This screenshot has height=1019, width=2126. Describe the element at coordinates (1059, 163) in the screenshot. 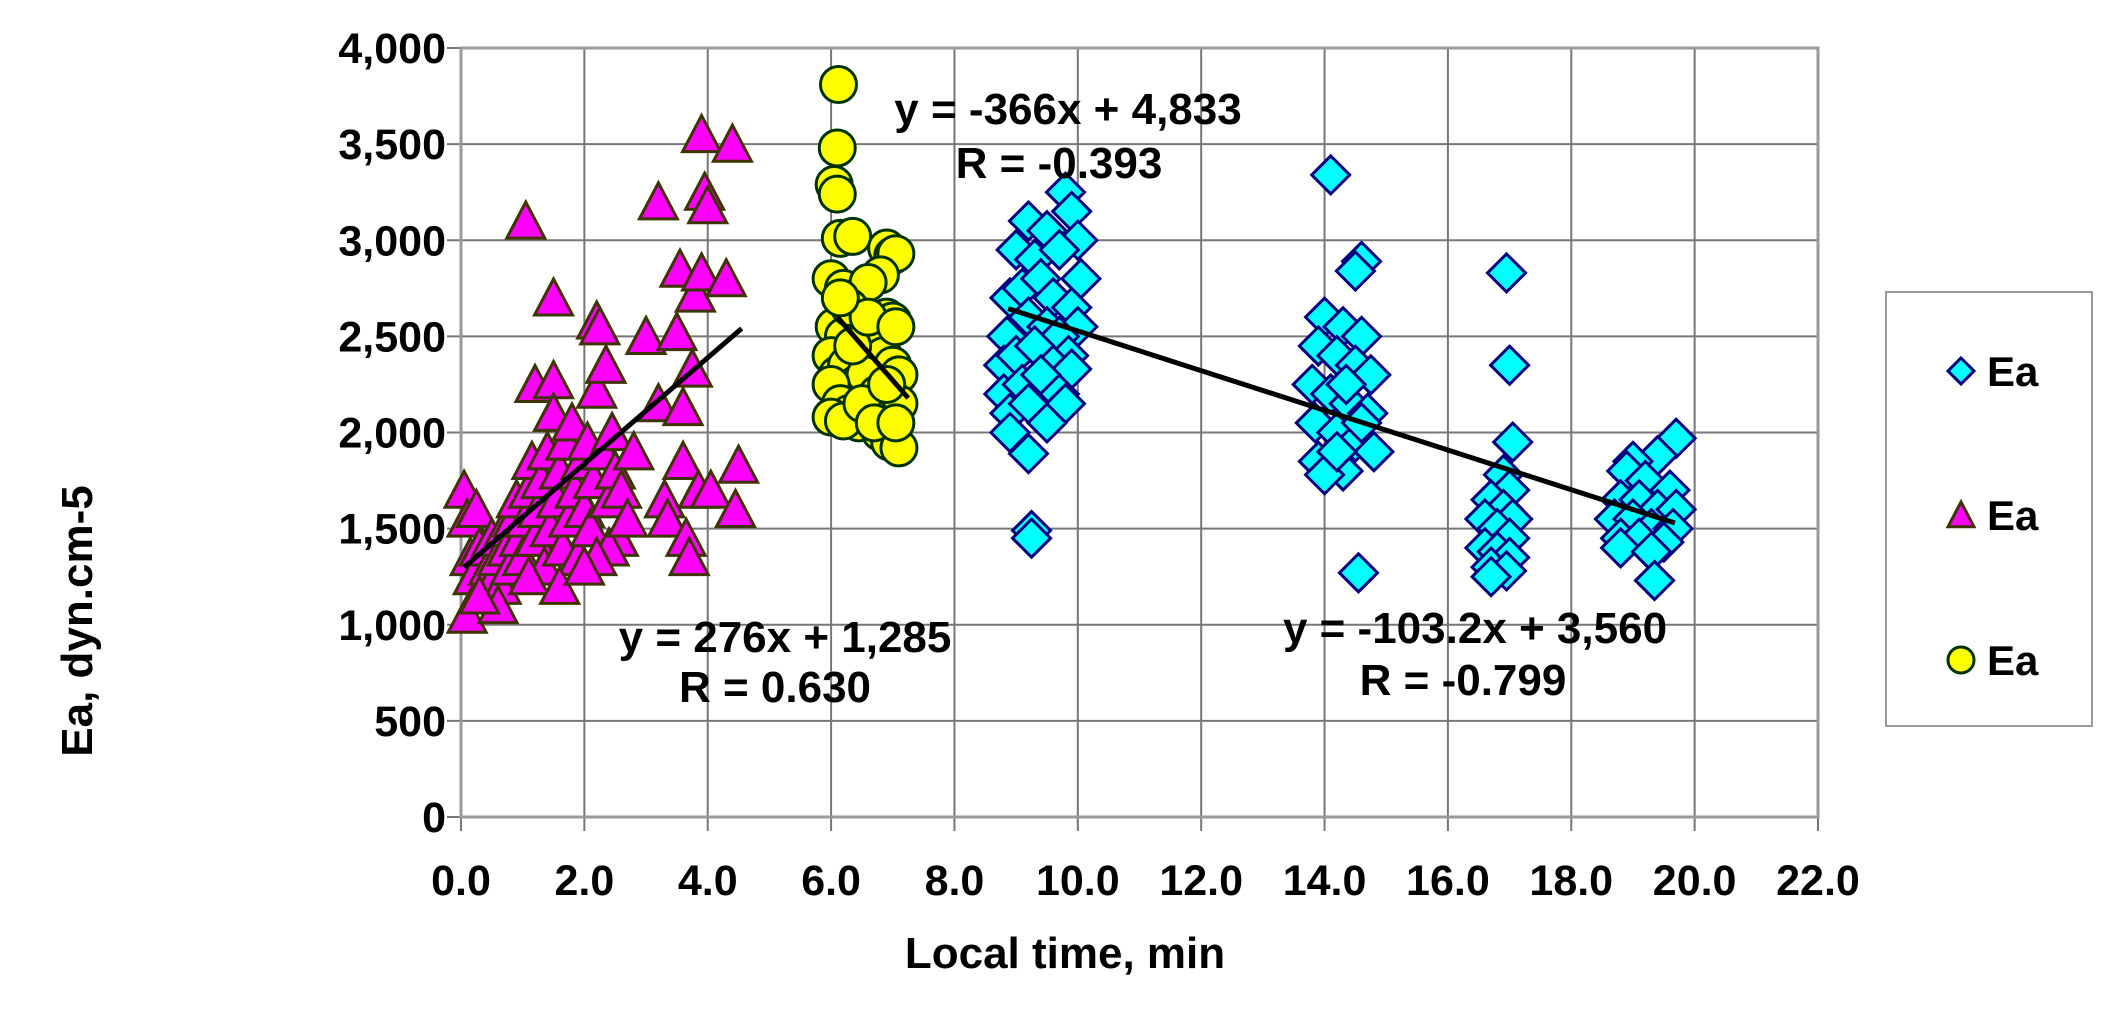

I see `trendline-r-circle: R = -0.393` at that location.